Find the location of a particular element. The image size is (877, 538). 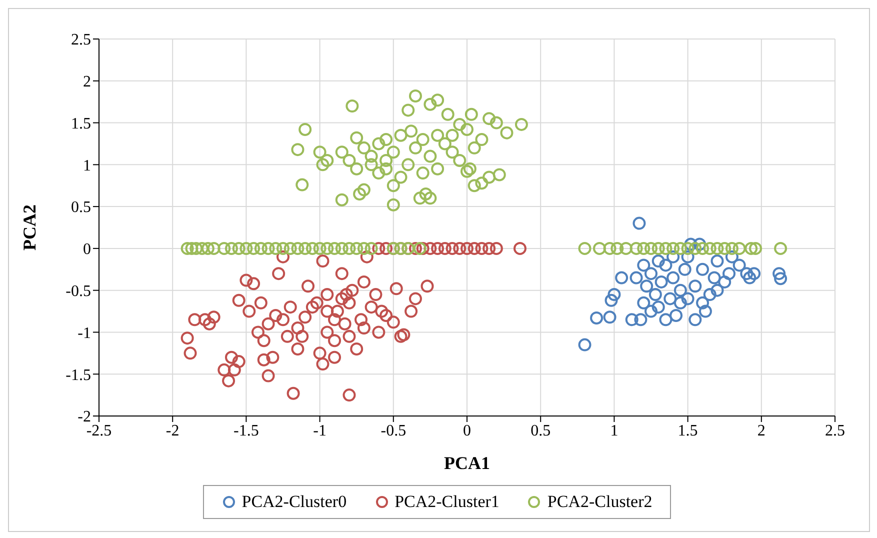

x-tick-label: -1 is located at coordinates (319, 431).